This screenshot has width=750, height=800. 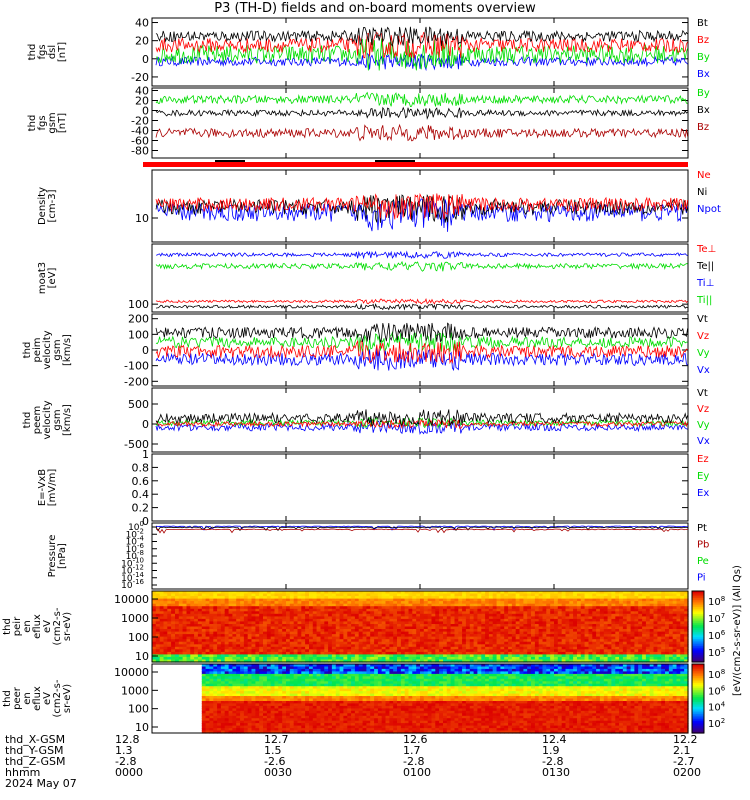 What do you see at coordinates (706, 249) in the screenshot?
I see `legend-entry: Te⊥` at bounding box center [706, 249].